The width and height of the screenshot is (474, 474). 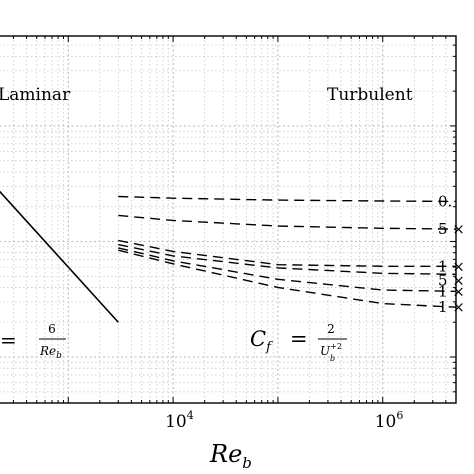 What do you see at coordinates (445, 201) in the screenshot?
I see `turbulent-line-label: 0.` at bounding box center [445, 201].